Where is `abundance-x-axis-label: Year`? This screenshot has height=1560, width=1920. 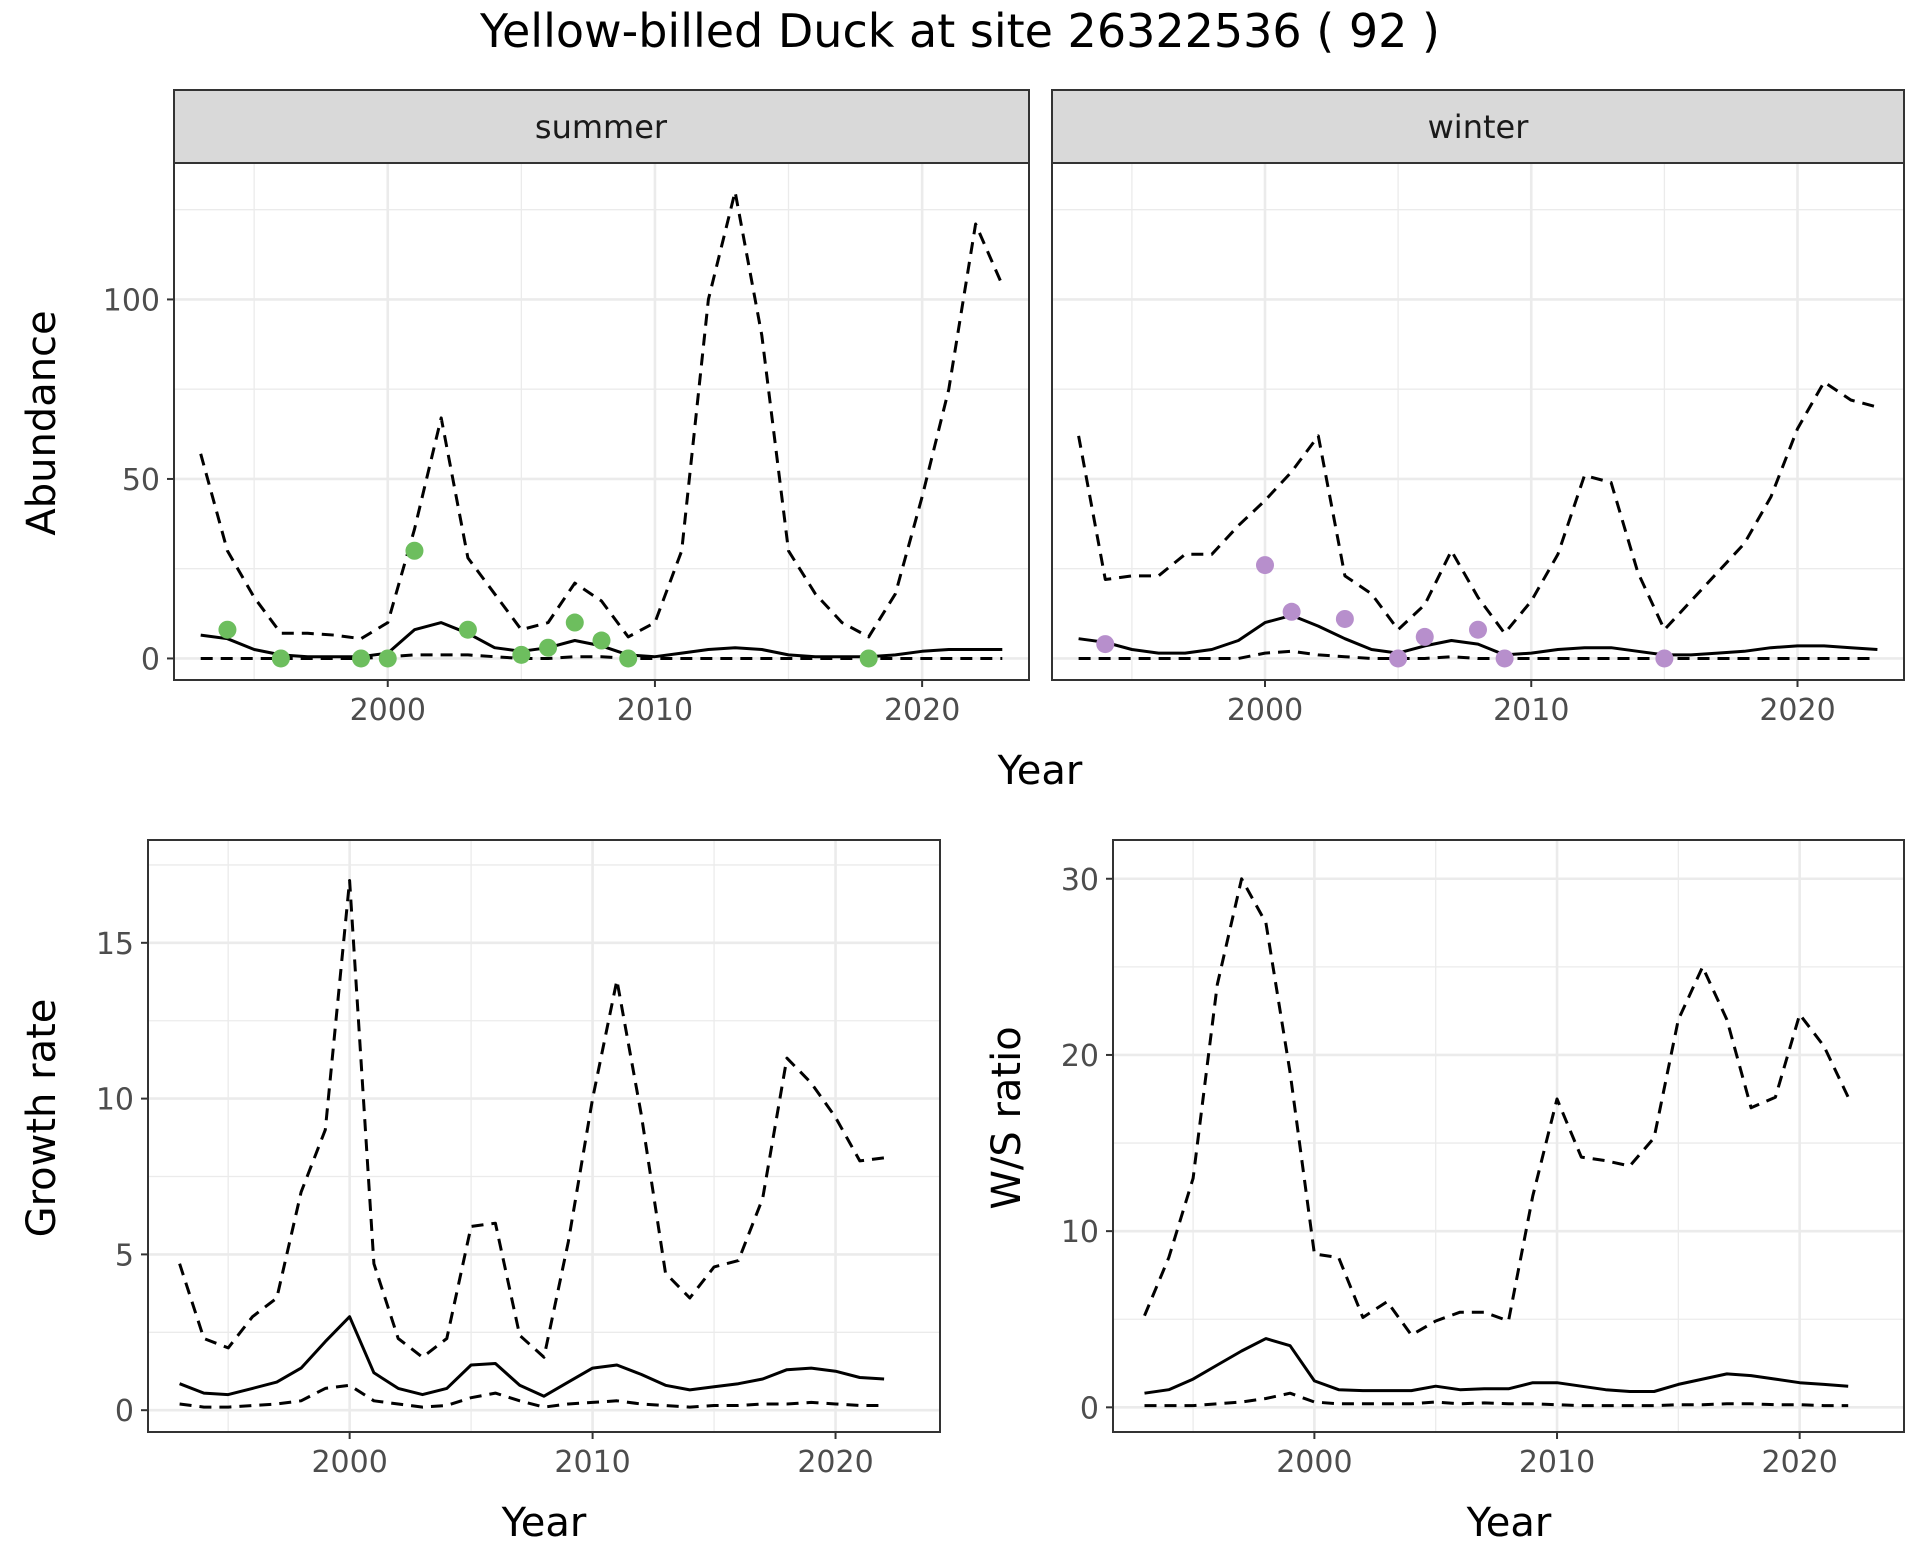
abundance-x-axis-label: Year is located at coordinates (1040, 771).